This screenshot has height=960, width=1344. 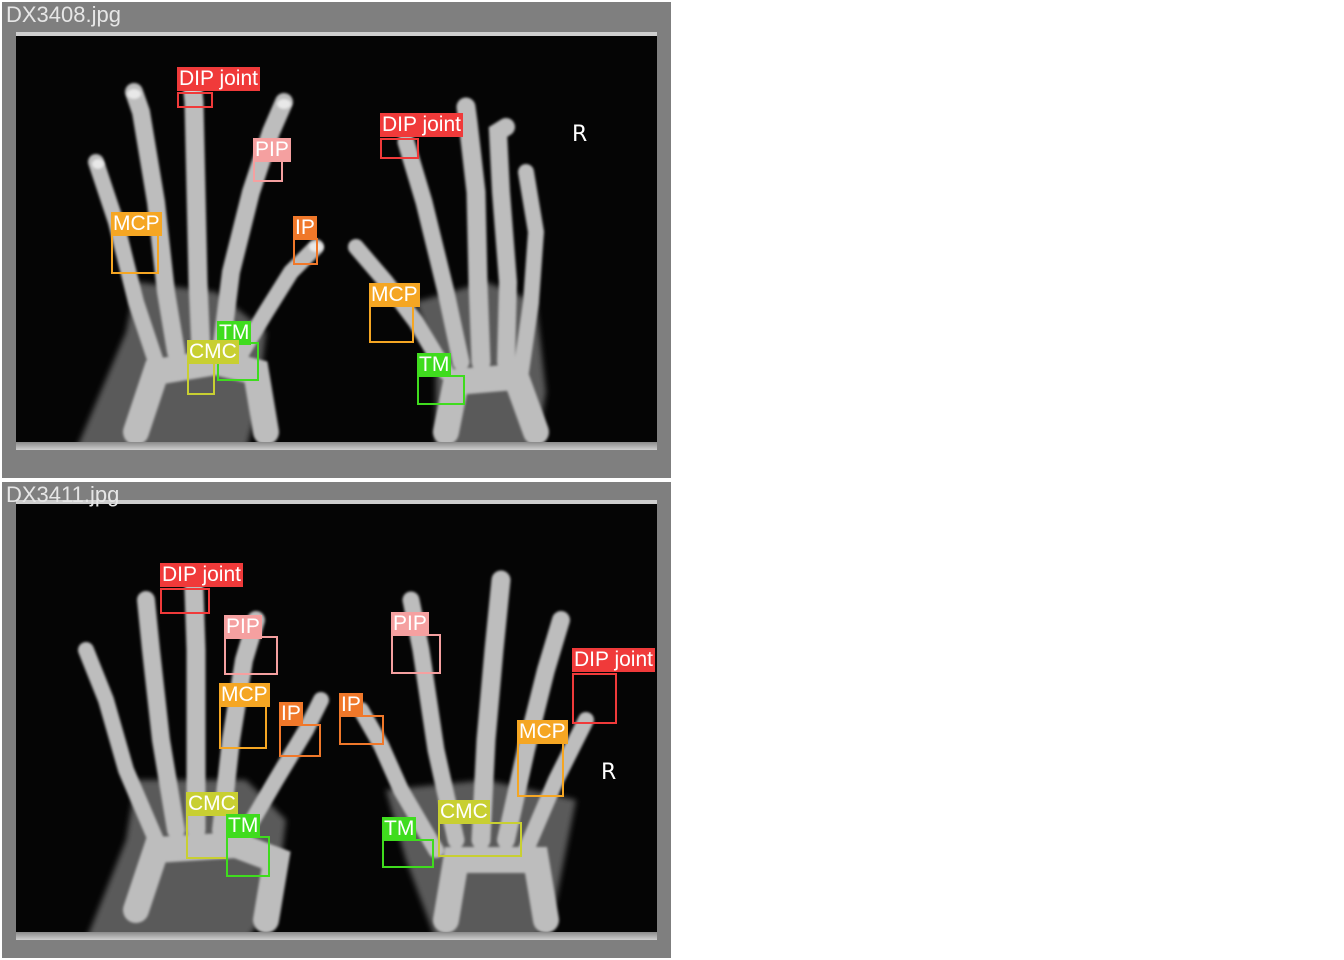 What do you see at coordinates (63, 494) in the screenshot?
I see `image-filename: DX3411.jpg` at bounding box center [63, 494].